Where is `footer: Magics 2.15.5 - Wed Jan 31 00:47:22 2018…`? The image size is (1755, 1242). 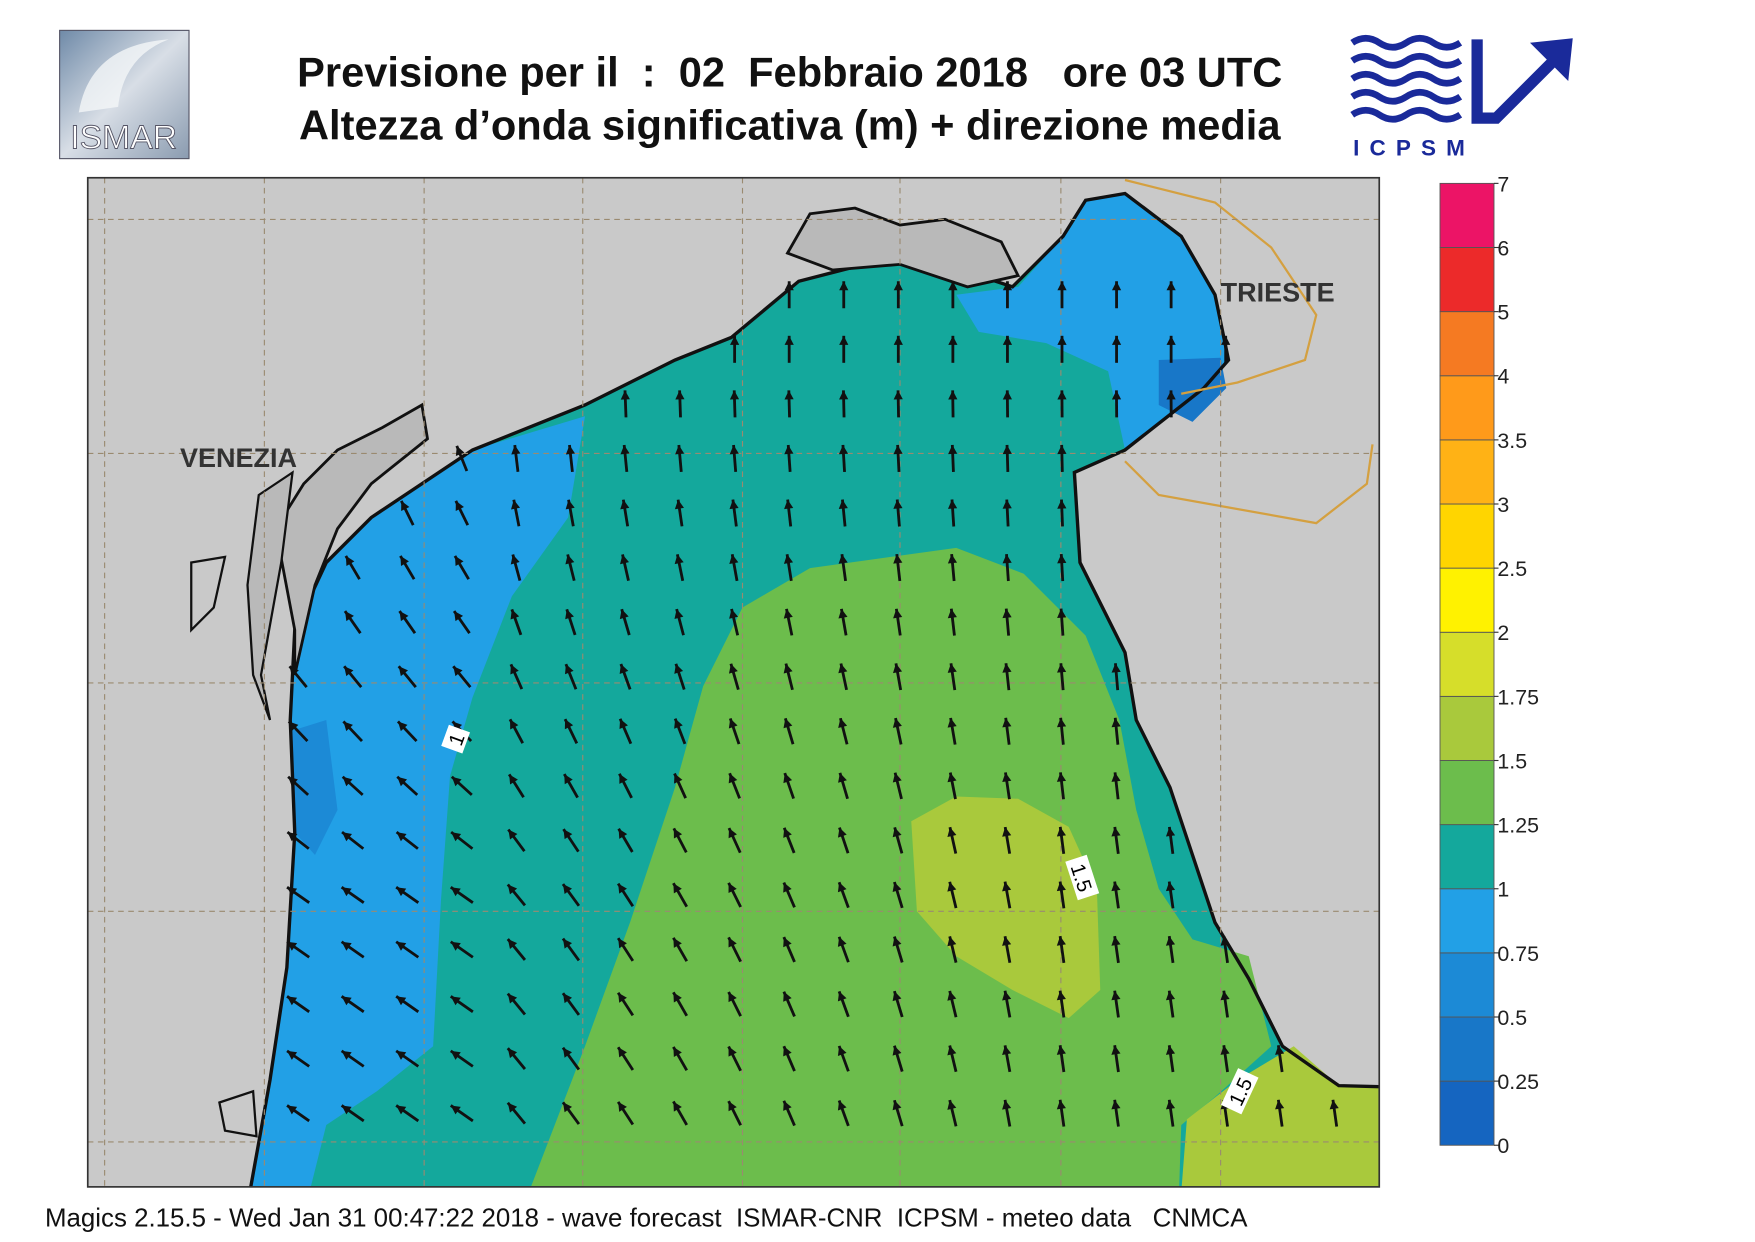 footer: Magics 2.15.5 - Wed Jan 31 00:47:22 2018… is located at coordinates (646, 1218).